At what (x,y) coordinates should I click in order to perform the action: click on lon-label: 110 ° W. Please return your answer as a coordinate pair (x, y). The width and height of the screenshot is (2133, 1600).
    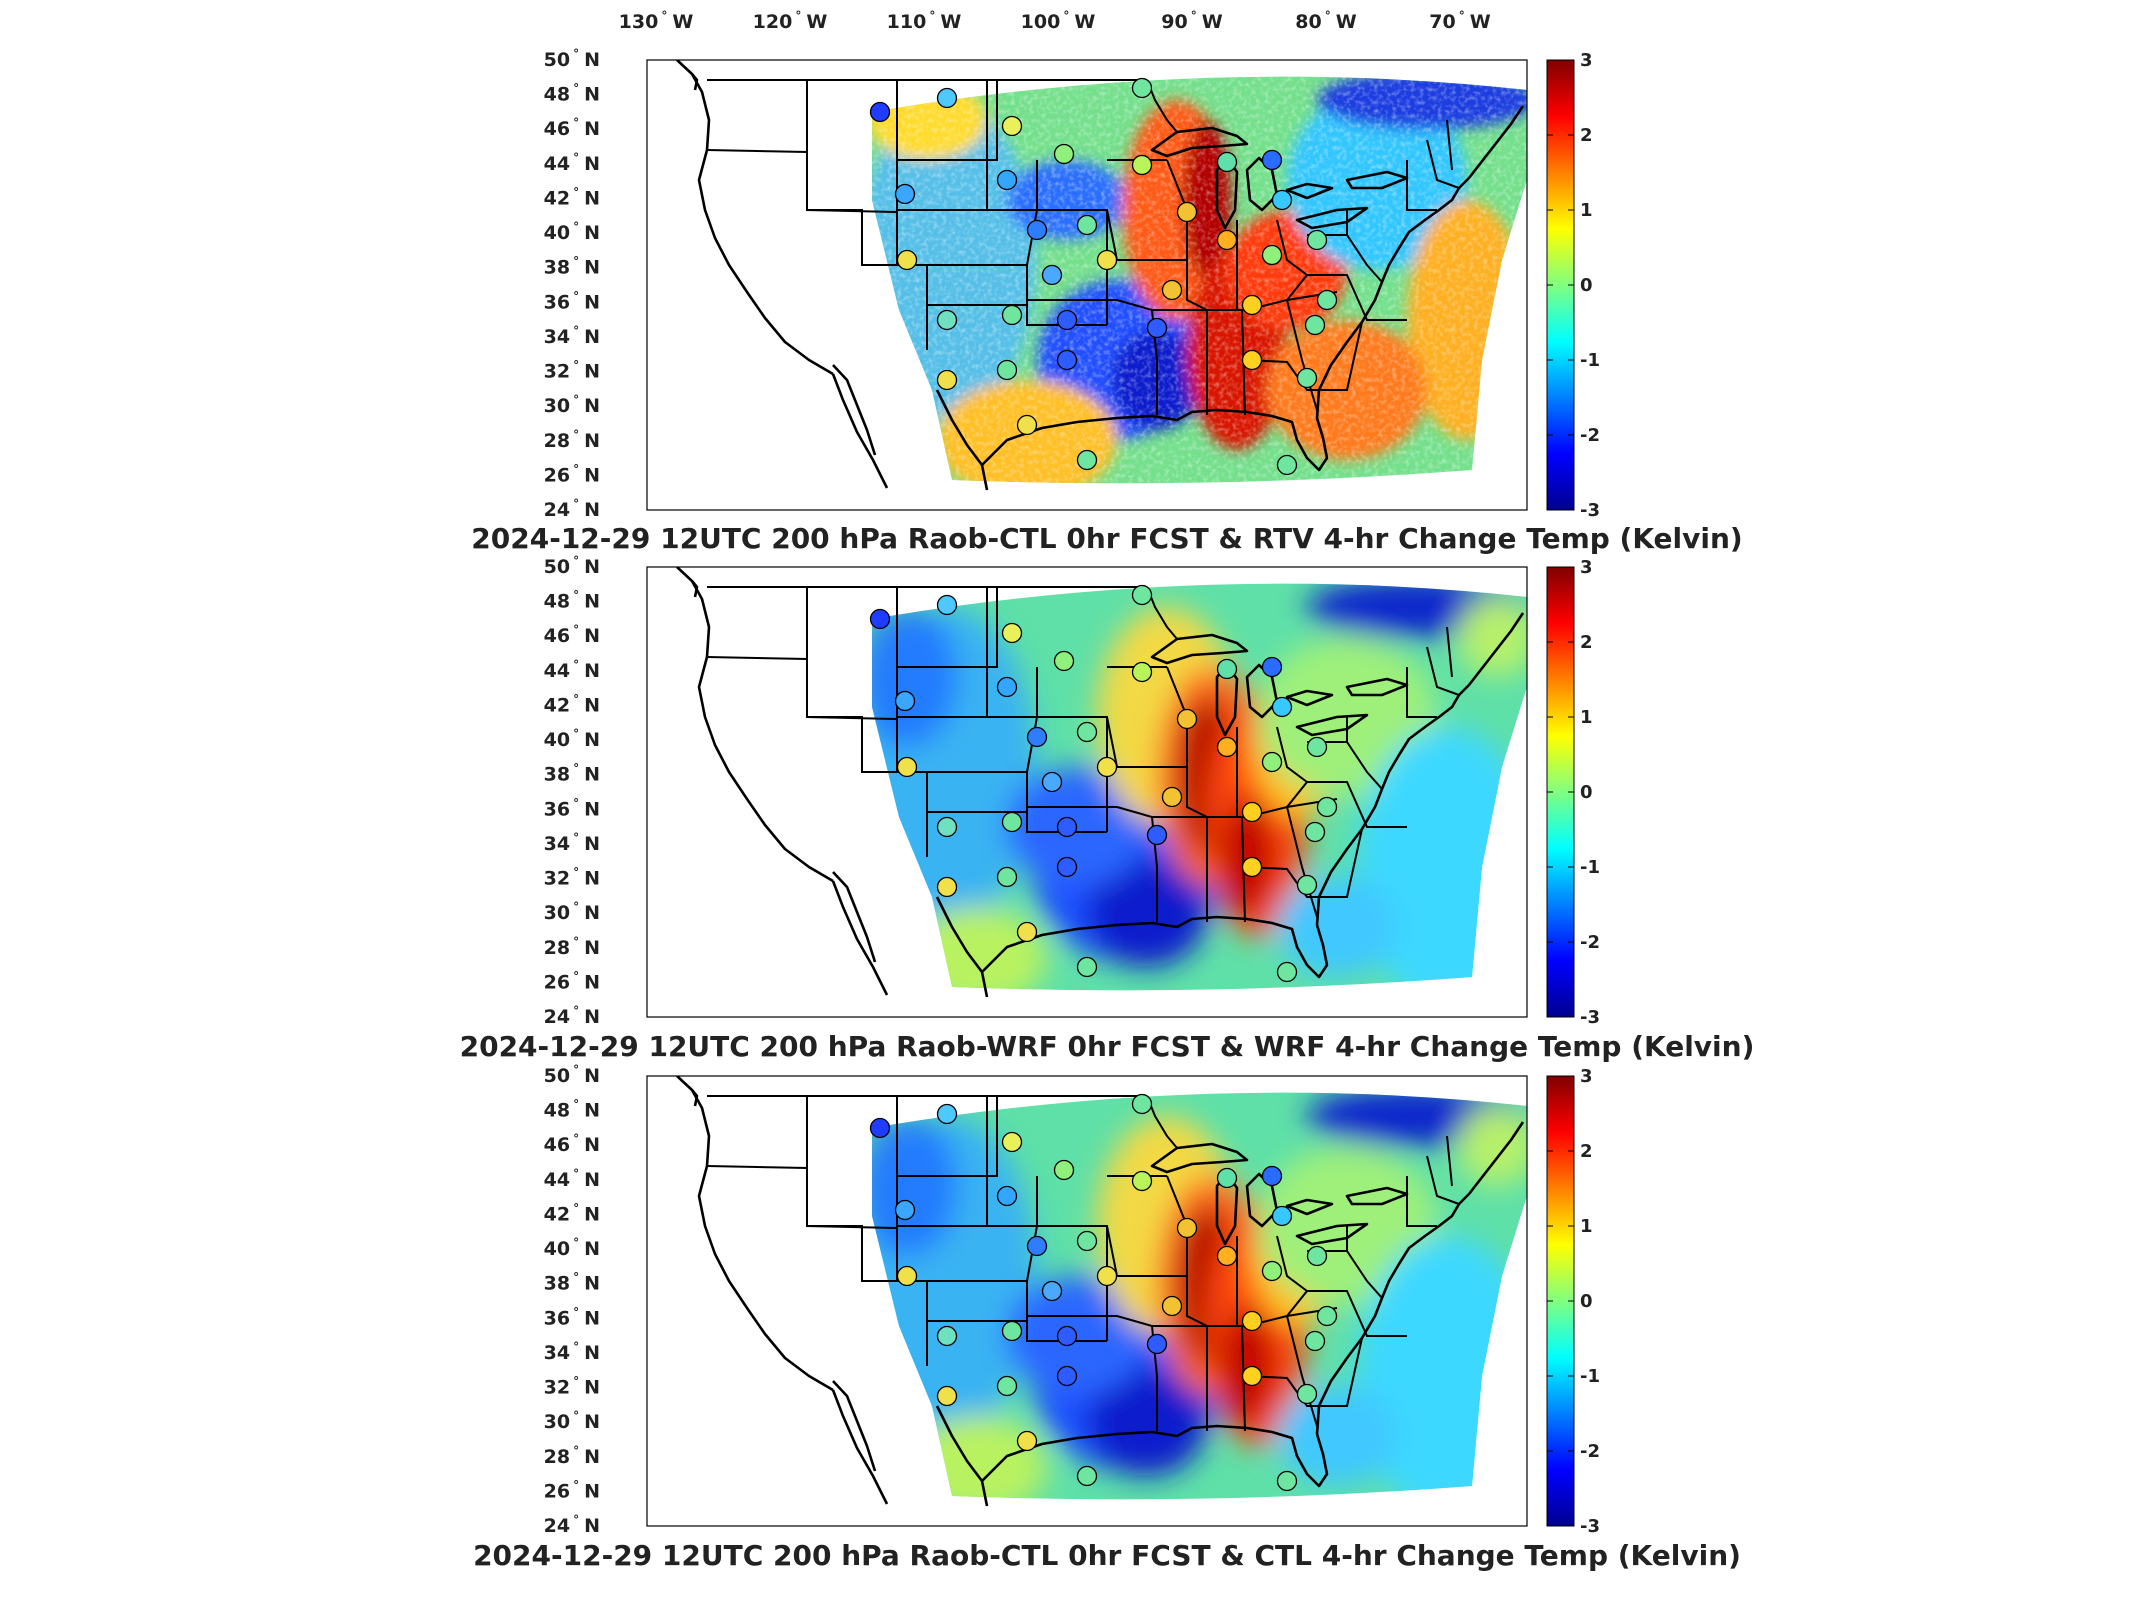
    Looking at the image, I should click on (924, 21).